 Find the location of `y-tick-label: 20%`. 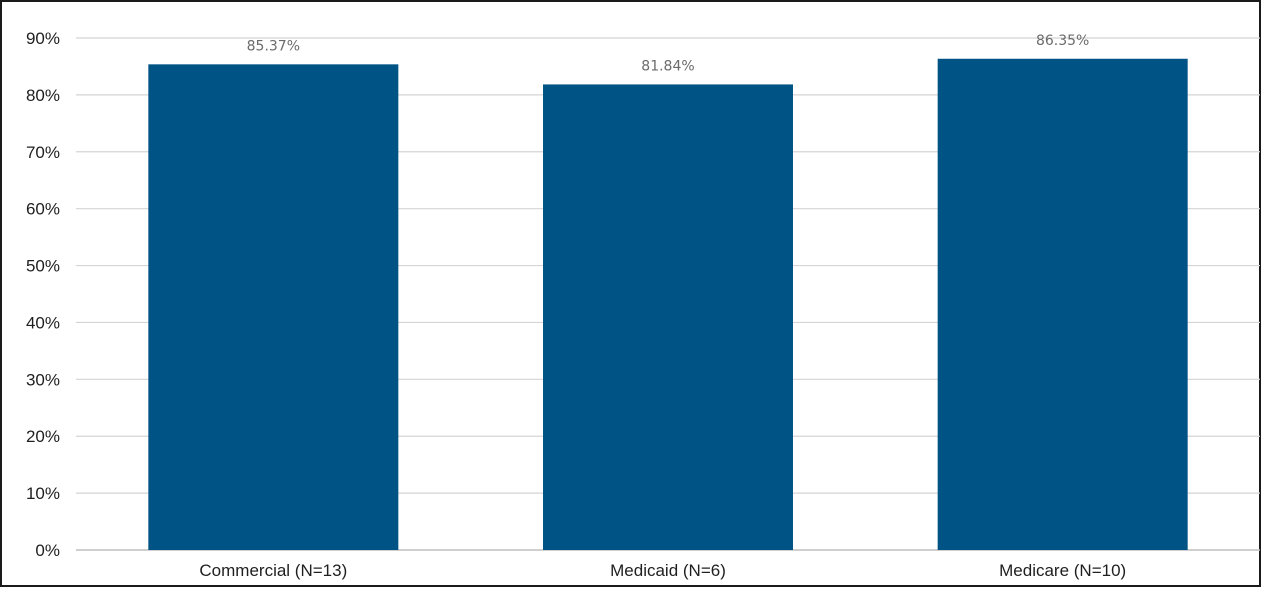

y-tick-label: 20% is located at coordinates (43, 436).